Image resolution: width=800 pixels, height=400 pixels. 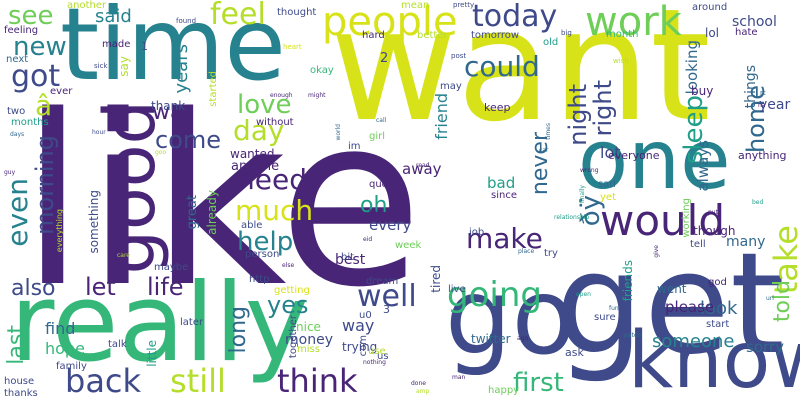 I want to click on word: quot, so click(x=380, y=184).